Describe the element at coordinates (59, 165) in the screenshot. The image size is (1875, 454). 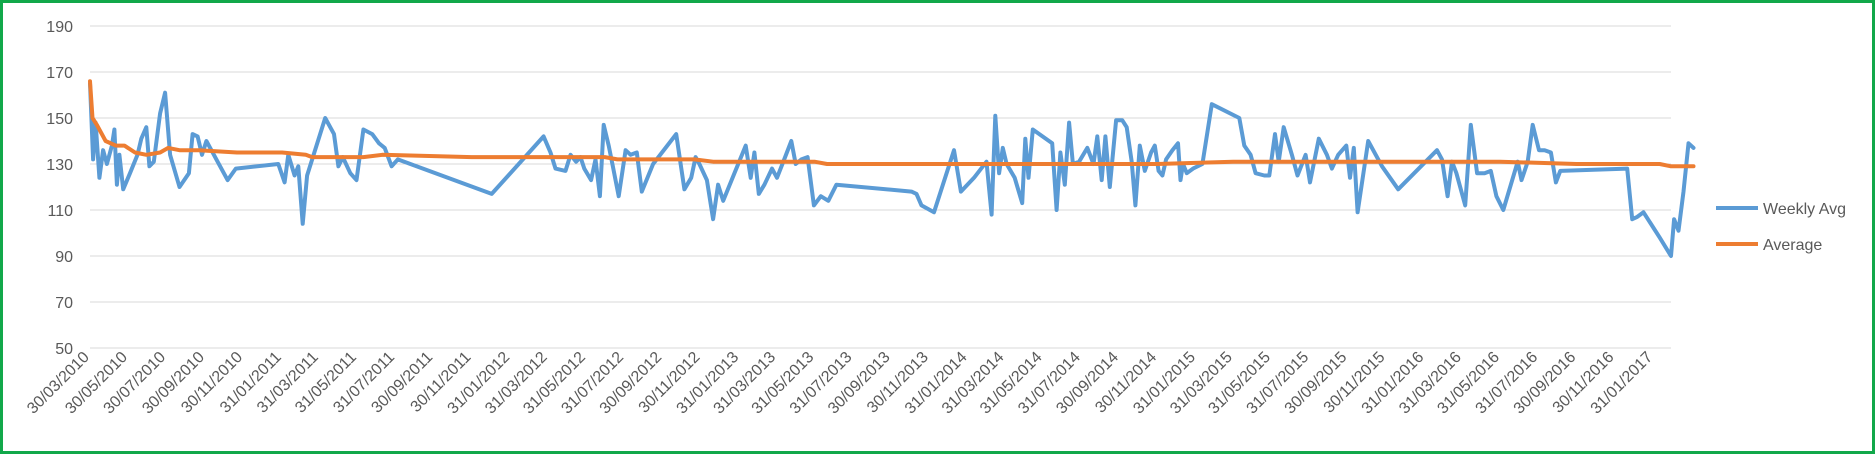
I see `y-tick-label: 130` at that location.